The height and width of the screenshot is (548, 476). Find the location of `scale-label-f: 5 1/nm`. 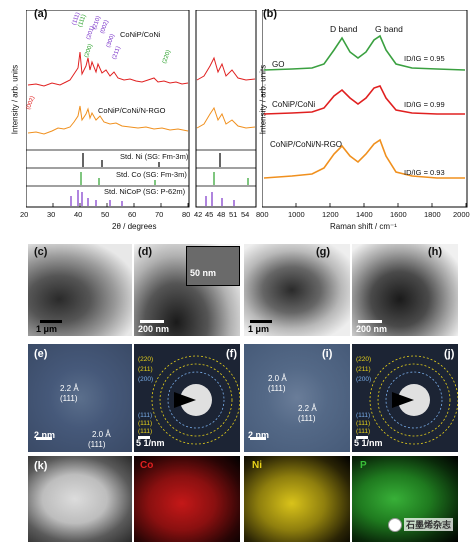

scale-label-f: 5 1/nm is located at coordinates (150, 443).